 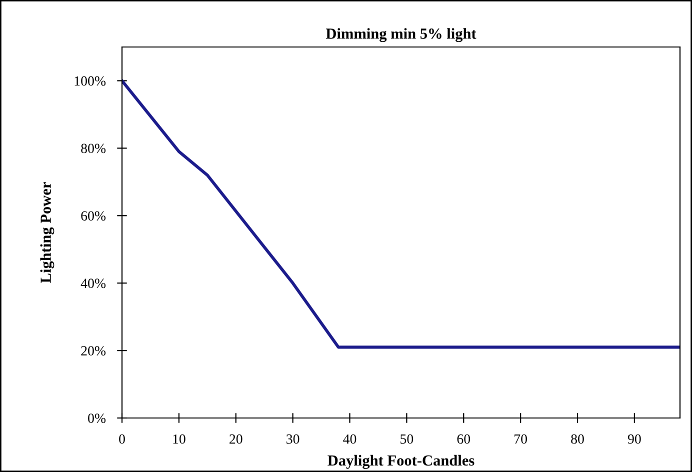 What do you see at coordinates (97, 418) in the screenshot?
I see `y-tick-label: 0%` at bounding box center [97, 418].